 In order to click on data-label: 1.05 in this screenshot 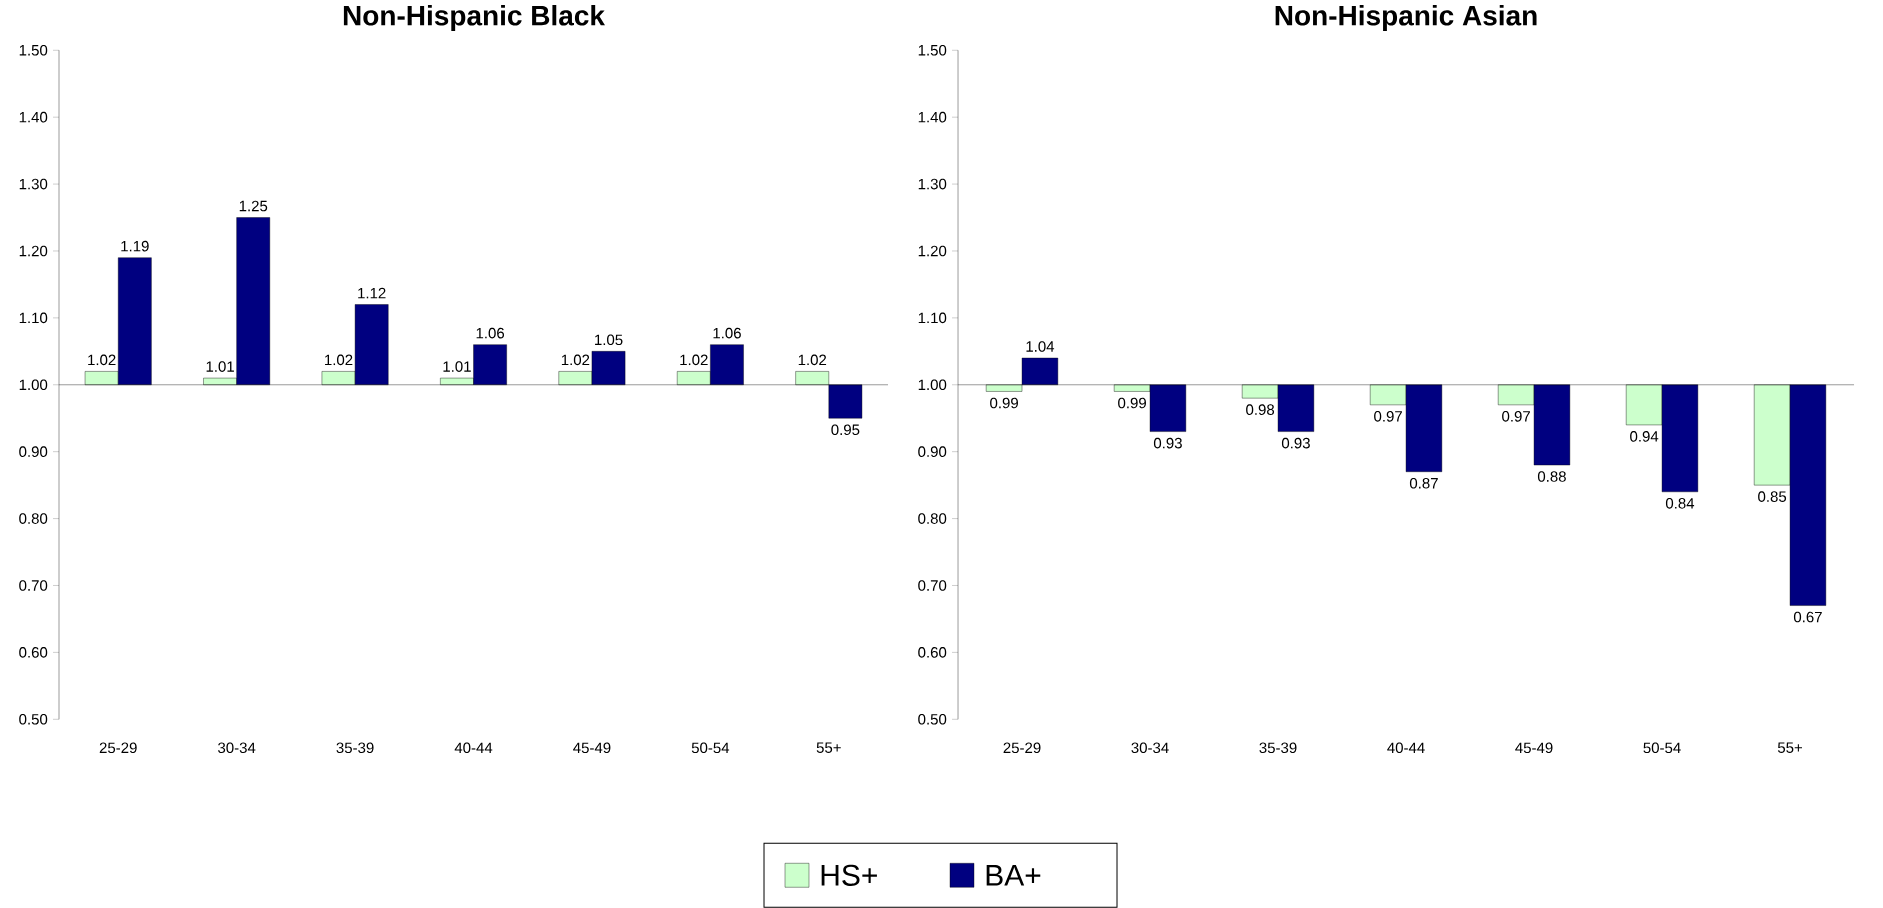, I will do `click(609, 339)`.